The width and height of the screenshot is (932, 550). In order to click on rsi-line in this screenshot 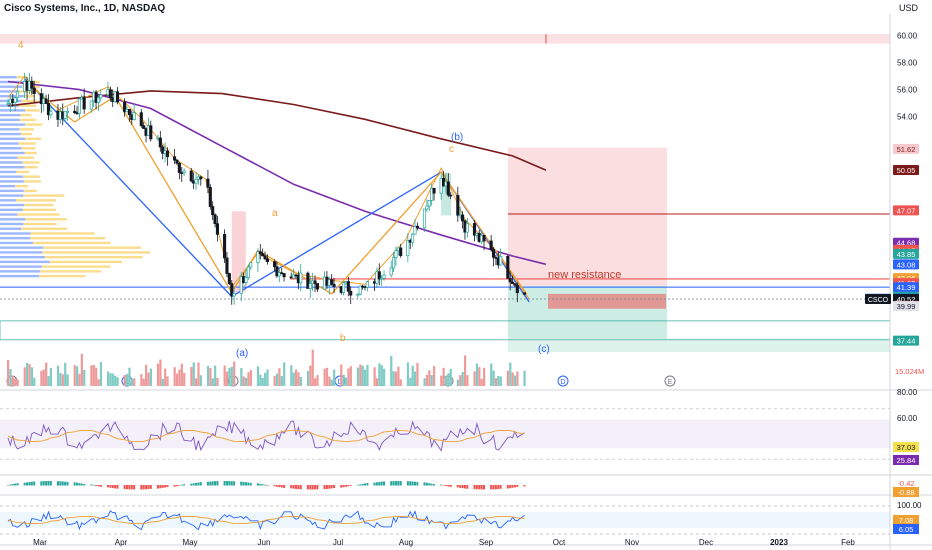, I will do `click(266, 436)`.